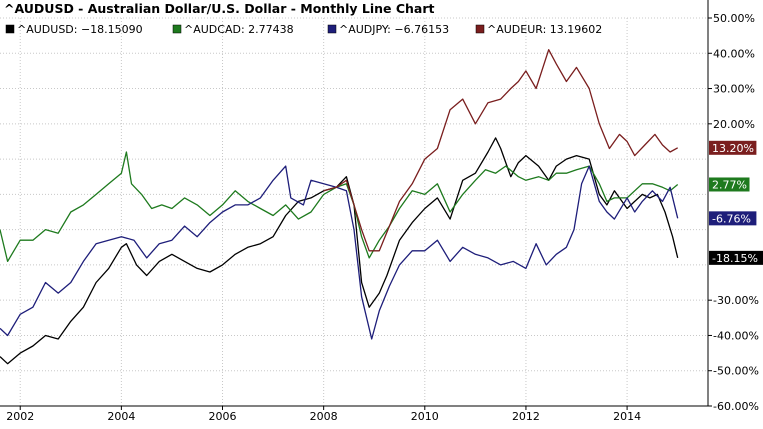  I want to click on y-tick-label: 30.00%, so click(734, 89).